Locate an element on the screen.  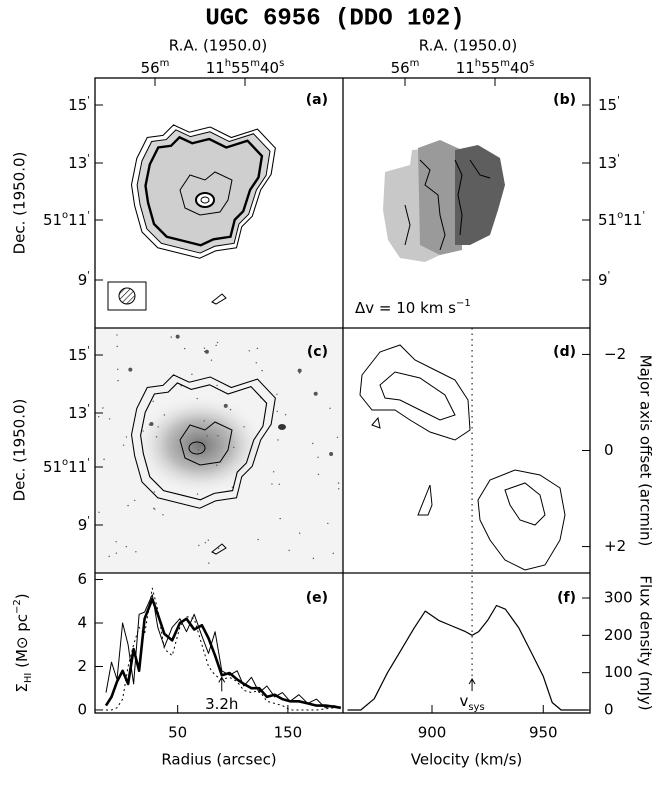
ra-tick-label: 56m is located at coordinates (155, 67).